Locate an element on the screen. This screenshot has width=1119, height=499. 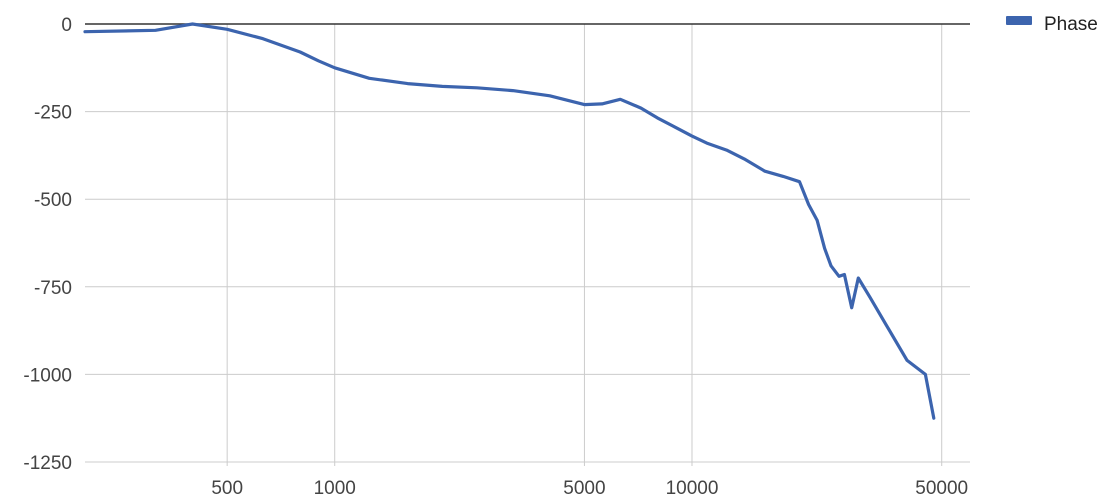
x-tick-label-5000: 5000 is located at coordinates (584, 488).